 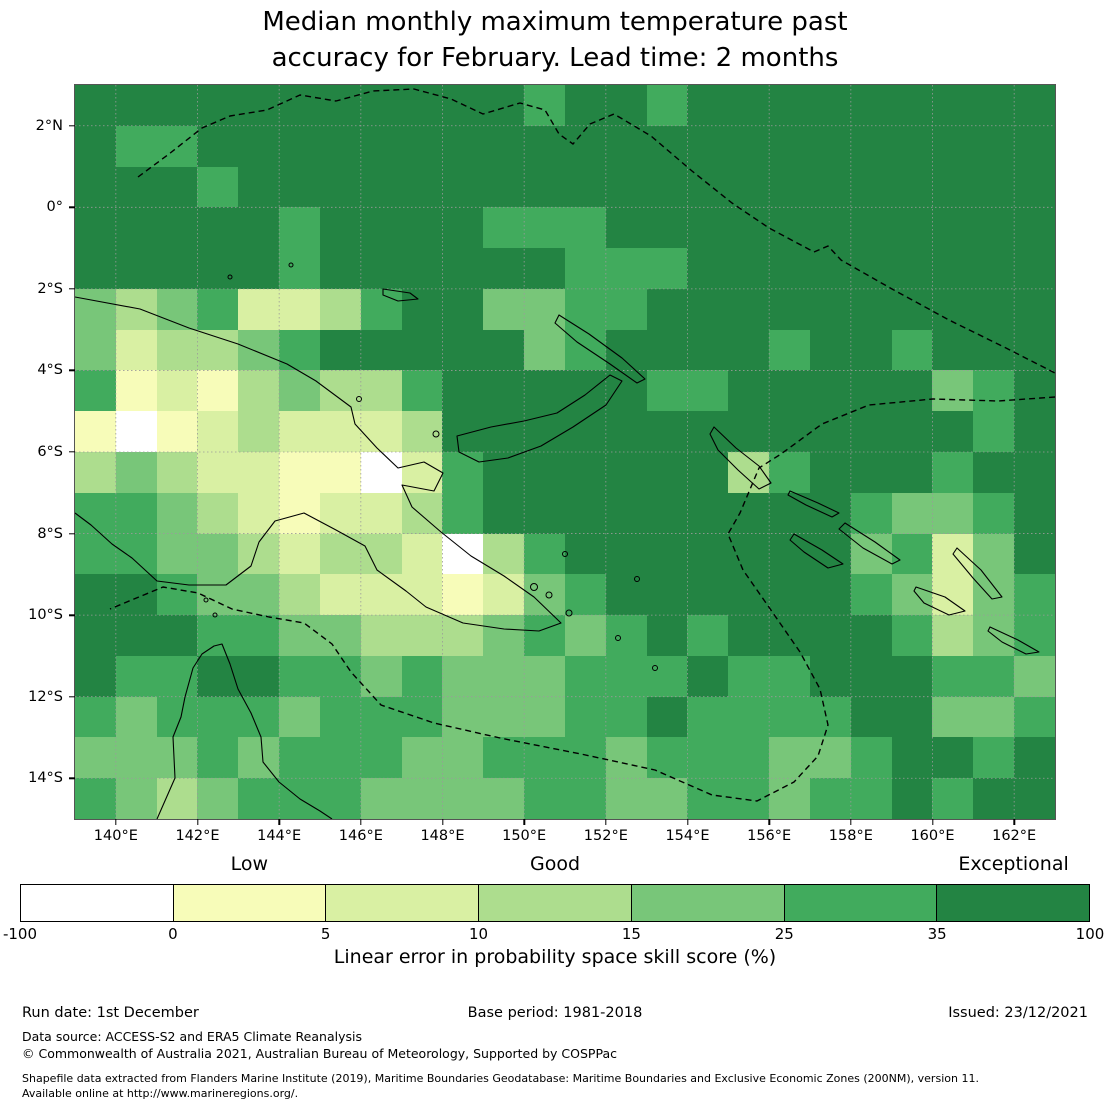 What do you see at coordinates (555, 864) in the screenshot?
I see `colorbar-category-label: Good` at bounding box center [555, 864].